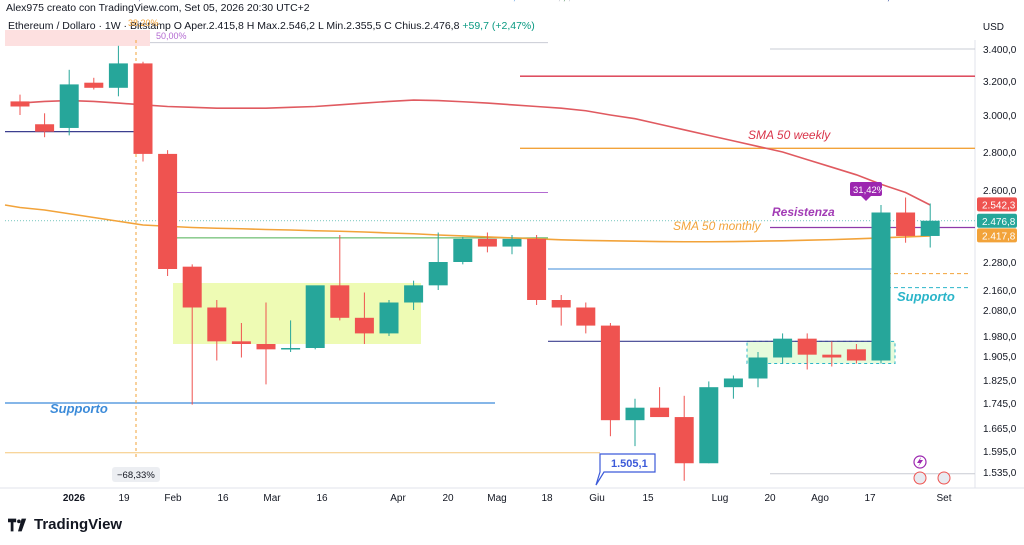  What do you see at coordinates (1000, 337) in the screenshot?
I see `y-tick-label: 1.980,0` at bounding box center [1000, 337].